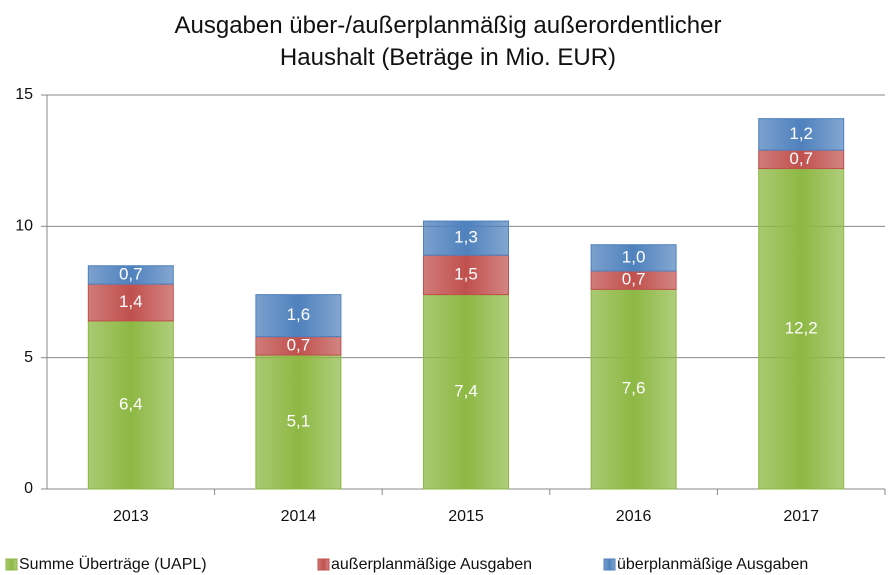  I want to click on value-label: 5,1, so click(299, 421).